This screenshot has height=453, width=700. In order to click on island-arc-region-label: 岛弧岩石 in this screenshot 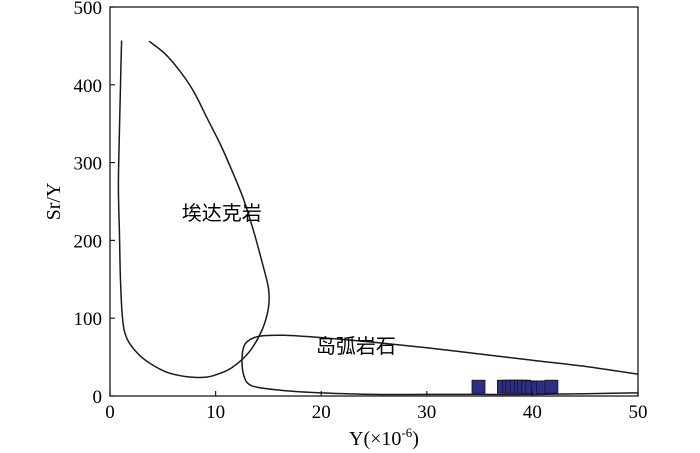, I will do `click(356, 346)`.